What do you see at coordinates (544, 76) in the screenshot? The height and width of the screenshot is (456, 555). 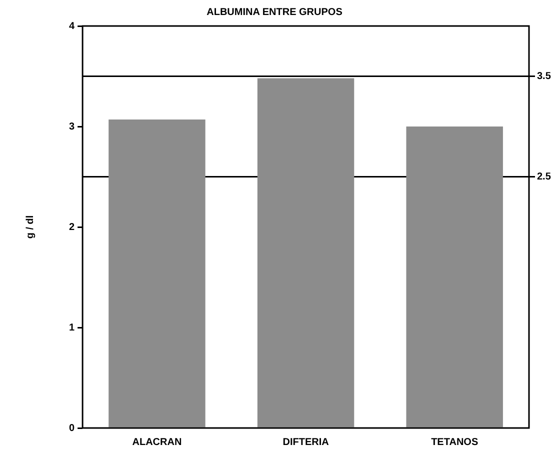 I see `ref-line-label: 3.5` at bounding box center [544, 76].